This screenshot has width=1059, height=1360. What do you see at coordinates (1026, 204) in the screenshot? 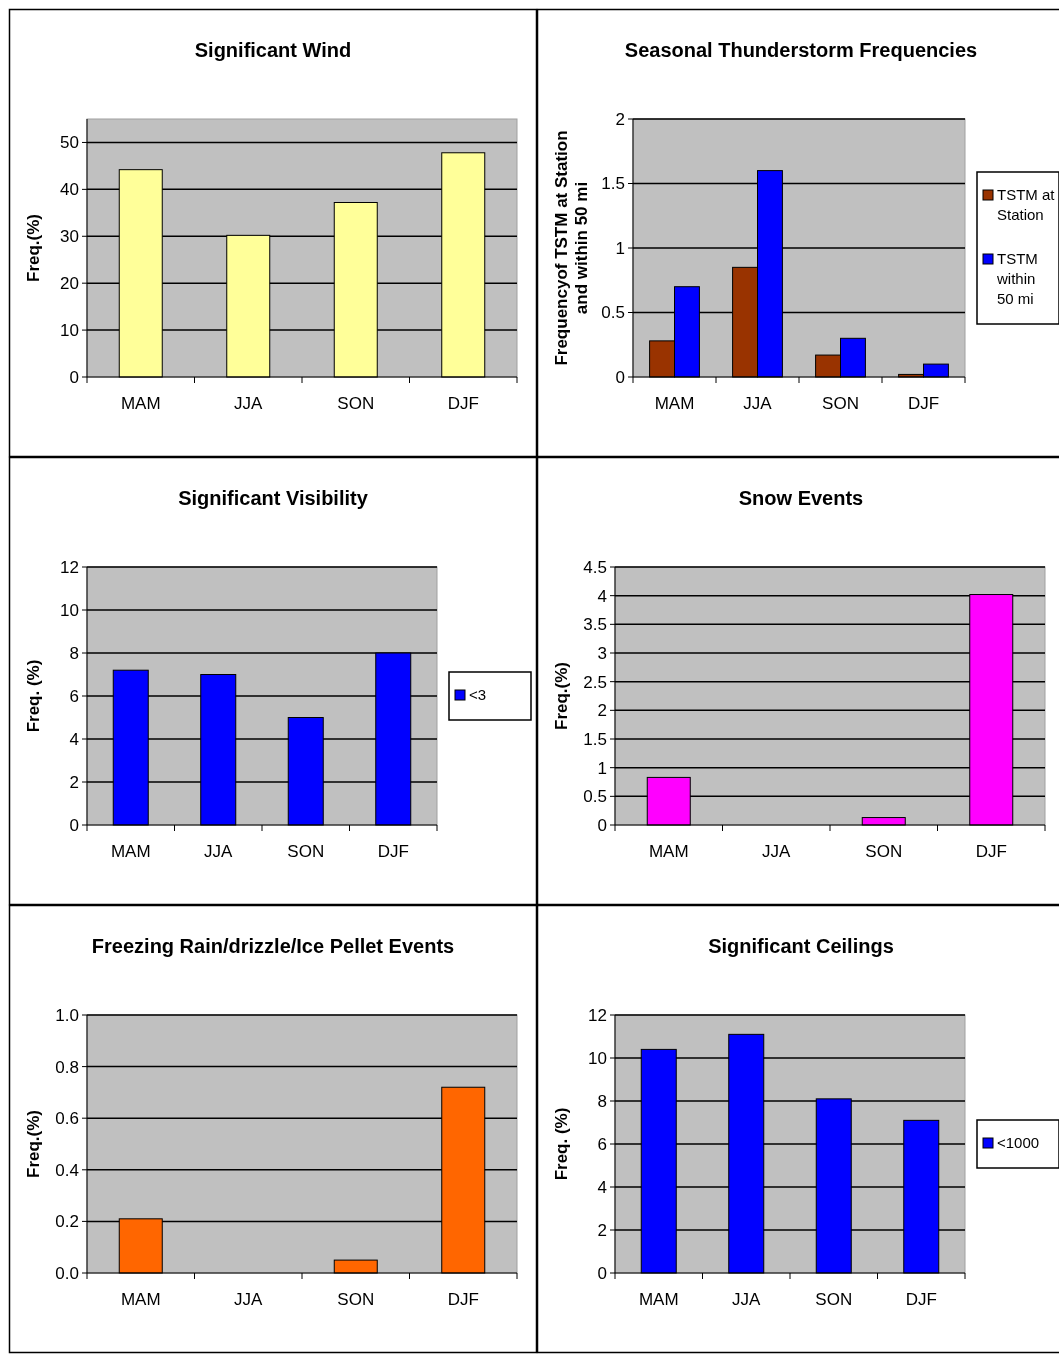
I see `legend-label: TSTM at Station` at bounding box center [1026, 204].